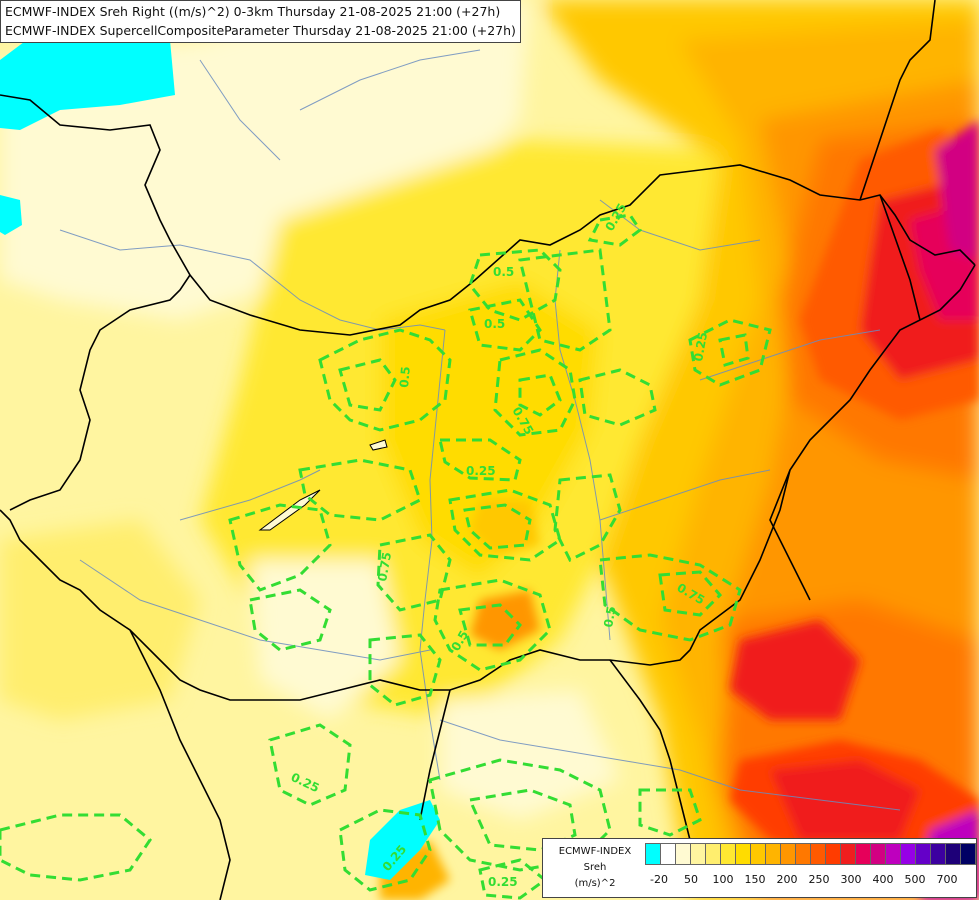  I want to click on legend-variable: Sreh, so click(595, 867).